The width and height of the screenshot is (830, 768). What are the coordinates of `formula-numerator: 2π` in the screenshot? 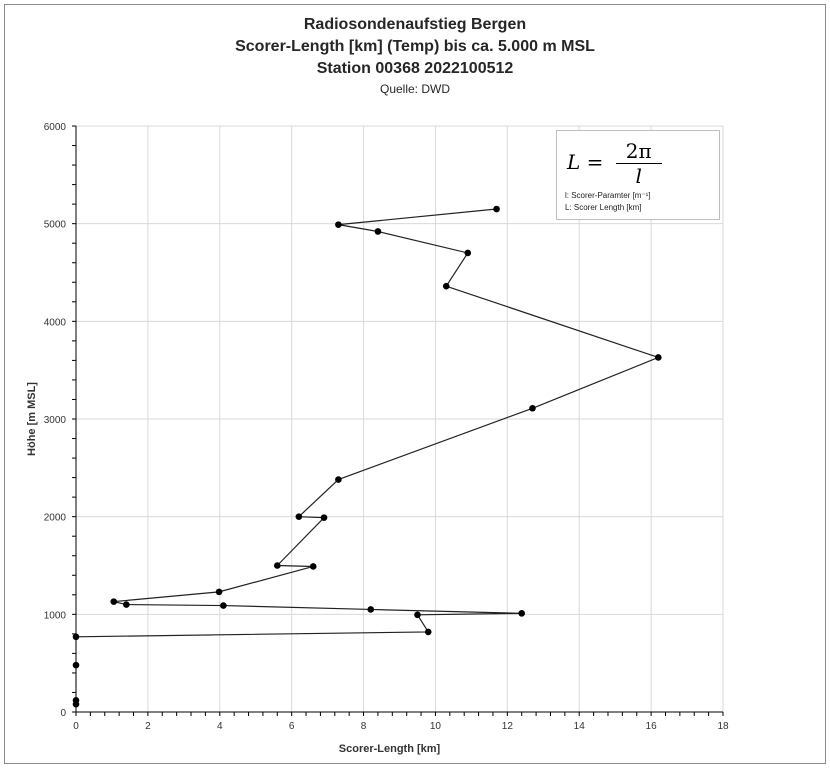 It's located at (638, 151).